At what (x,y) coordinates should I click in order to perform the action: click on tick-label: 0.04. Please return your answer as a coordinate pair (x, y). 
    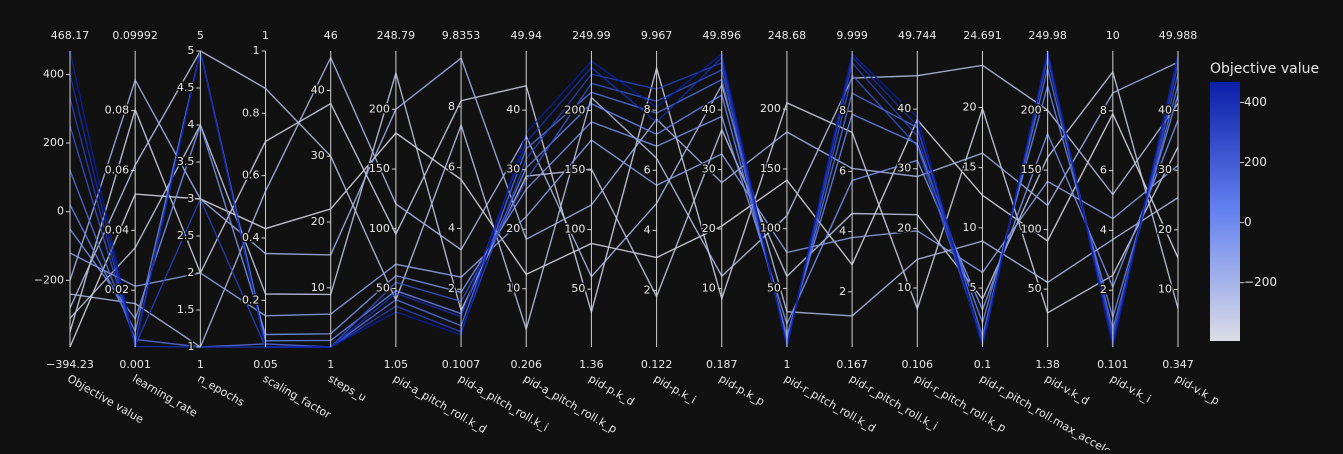
    Looking at the image, I should click on (117, 229).